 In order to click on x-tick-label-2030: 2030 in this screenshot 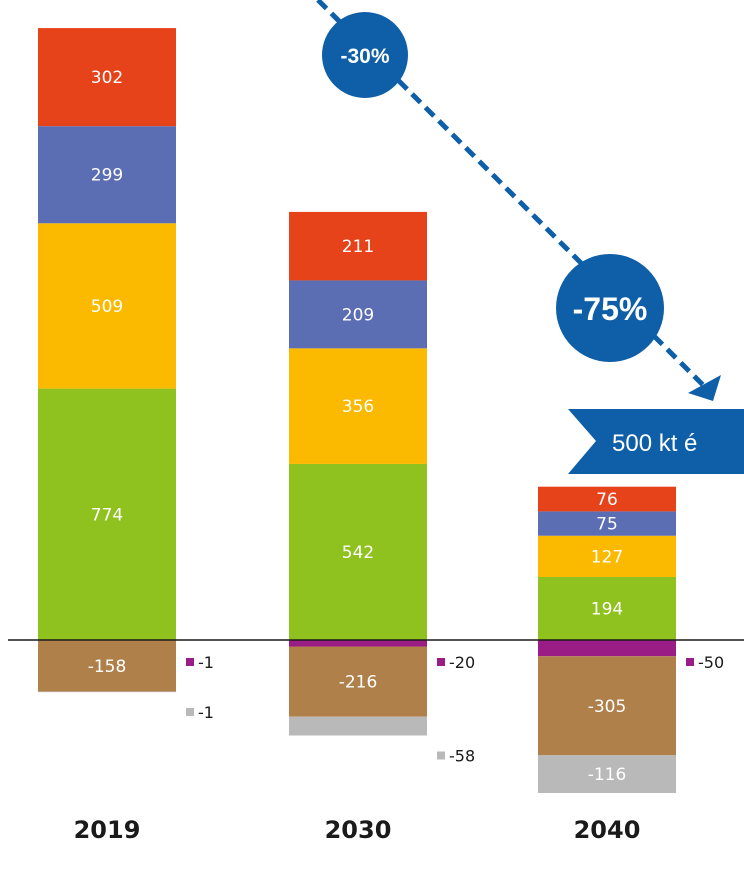, I will do `click(358, 830)`.